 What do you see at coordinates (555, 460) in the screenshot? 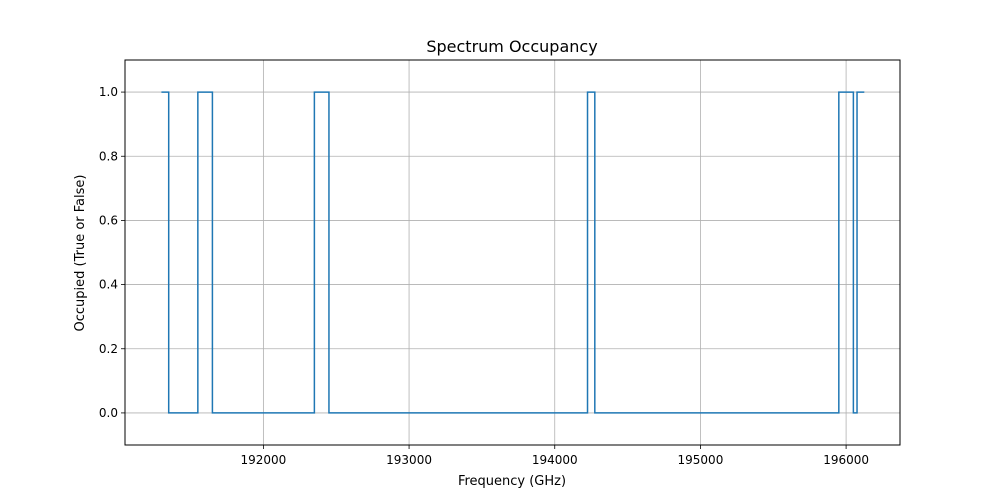
I see `x-tick-label: 194000` at bounding box center [555, 460].